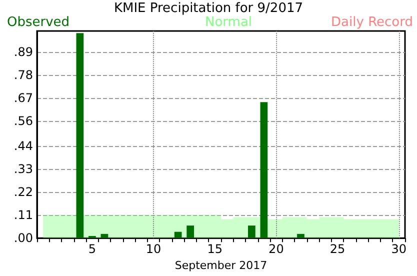 The image size is (417, 276). I want to click on x-tick-label: 5, so click(92, 249).